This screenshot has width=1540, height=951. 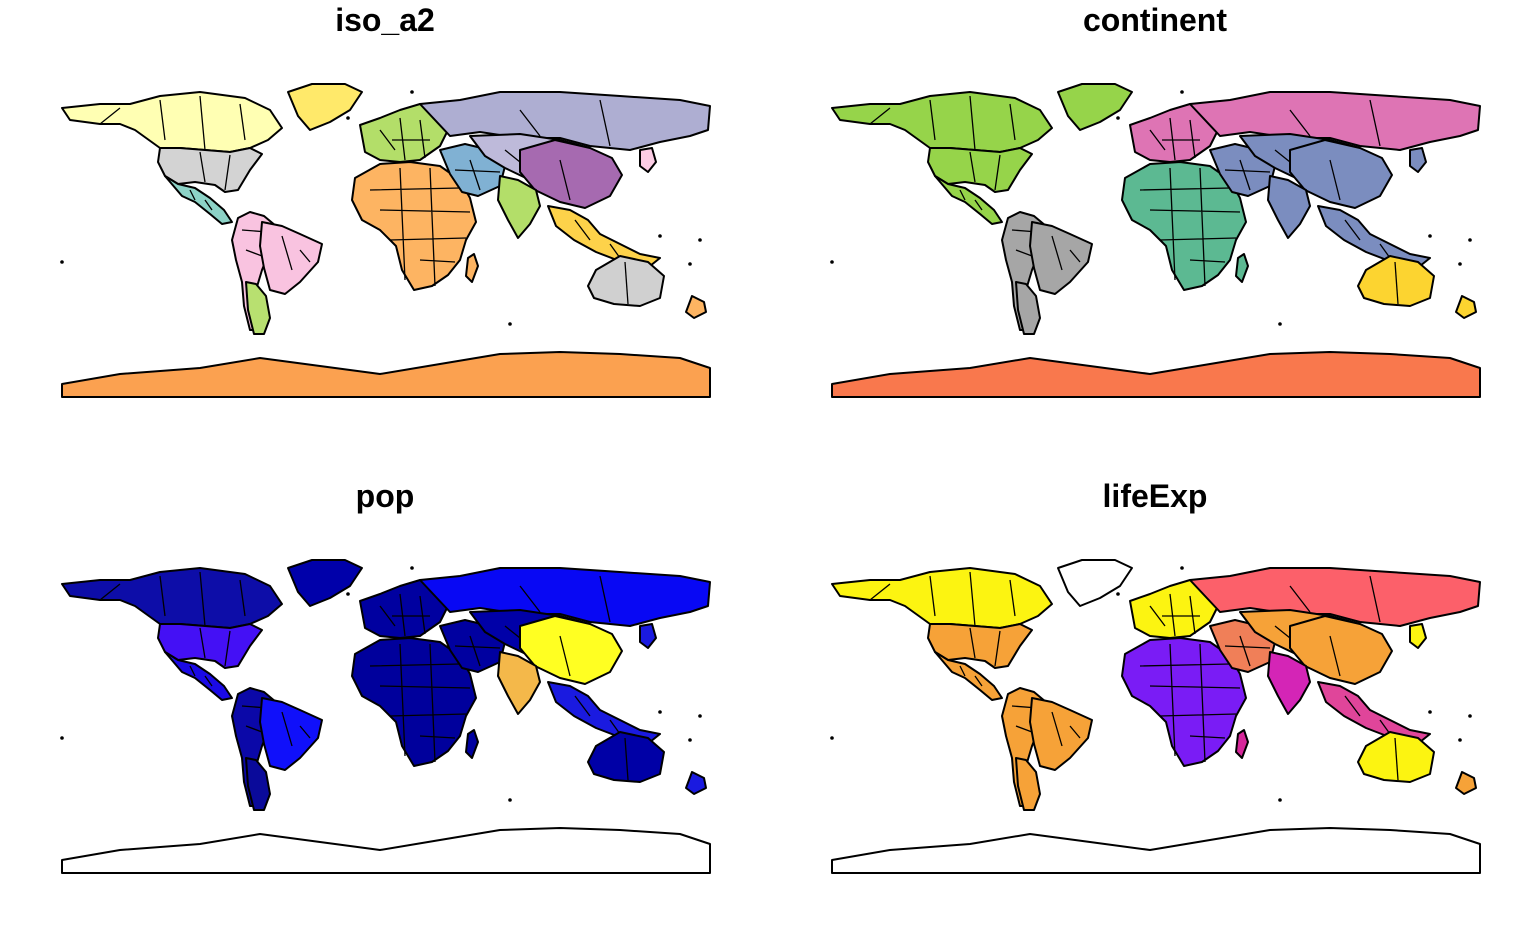 I want to click on region-greenland, so click(x=325, y=107).